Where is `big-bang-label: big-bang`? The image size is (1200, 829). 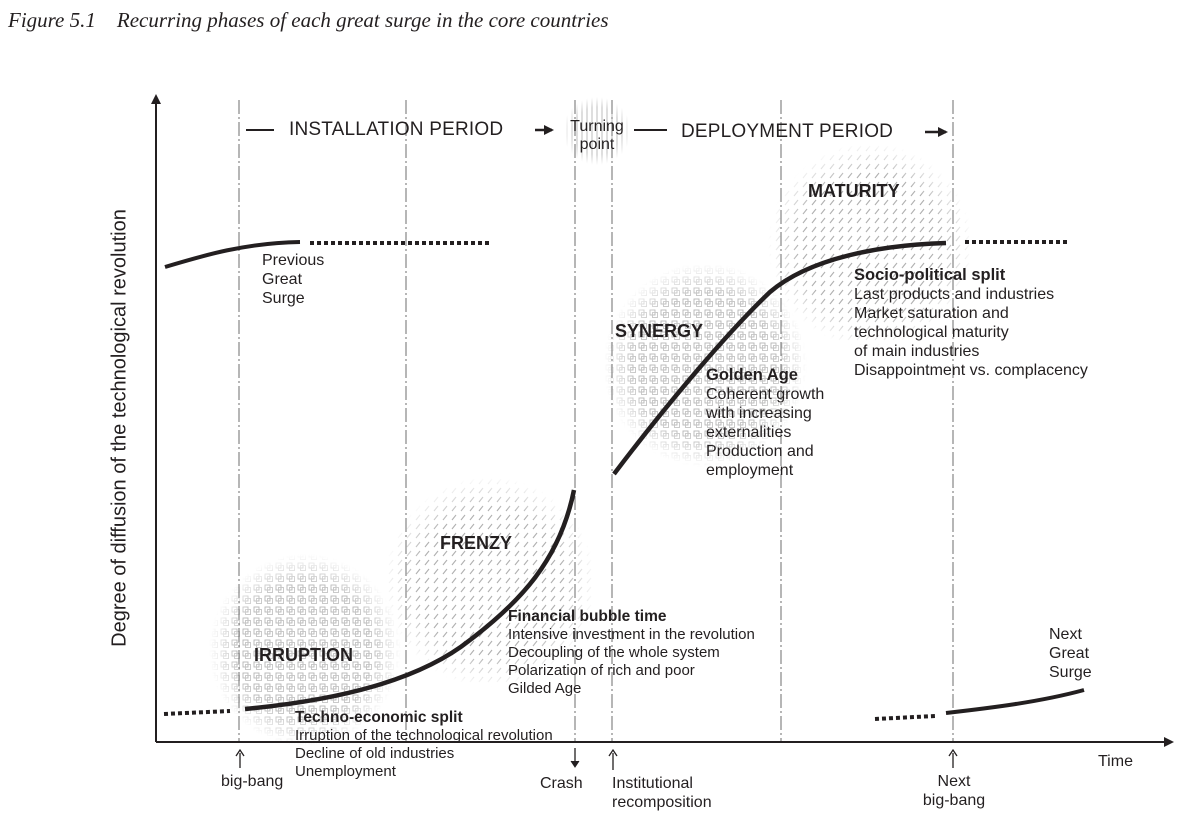 big-bang-label: big-bang is located at coordinates (252, 781).